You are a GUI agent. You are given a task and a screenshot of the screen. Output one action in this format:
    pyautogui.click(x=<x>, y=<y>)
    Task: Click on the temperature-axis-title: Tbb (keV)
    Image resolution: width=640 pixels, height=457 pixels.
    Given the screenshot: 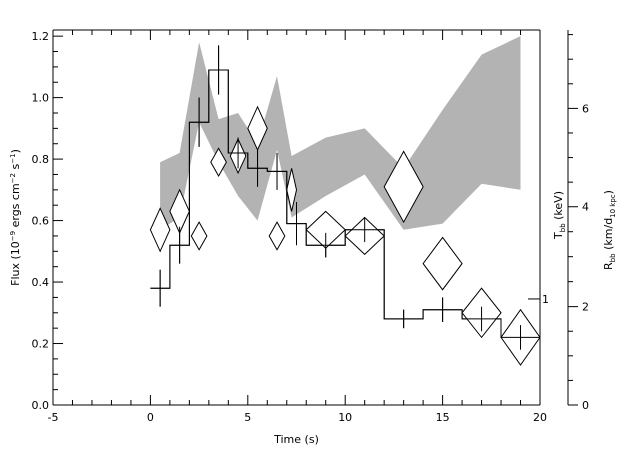 What is the action you would take?
    pyautogui.click(x=559, y=215)
    